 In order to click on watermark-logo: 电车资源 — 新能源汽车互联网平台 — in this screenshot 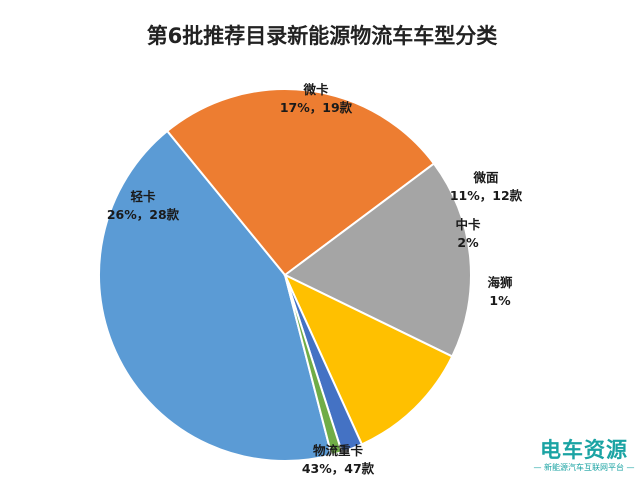, I will do `click(584, 456)`.